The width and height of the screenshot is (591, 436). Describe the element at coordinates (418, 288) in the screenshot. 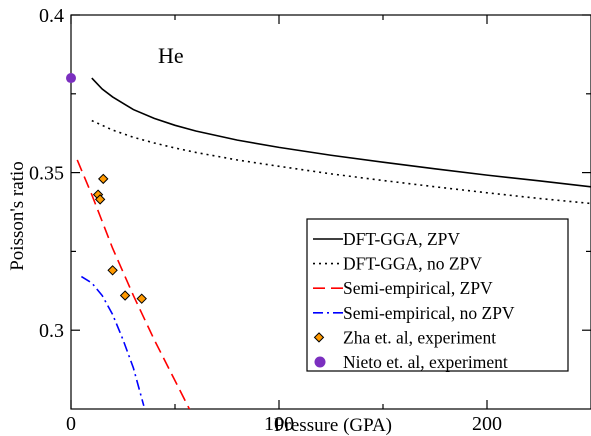

I see `legend-label-semi-empirical-zpv: Semi-empirical, ZPV` at that location.